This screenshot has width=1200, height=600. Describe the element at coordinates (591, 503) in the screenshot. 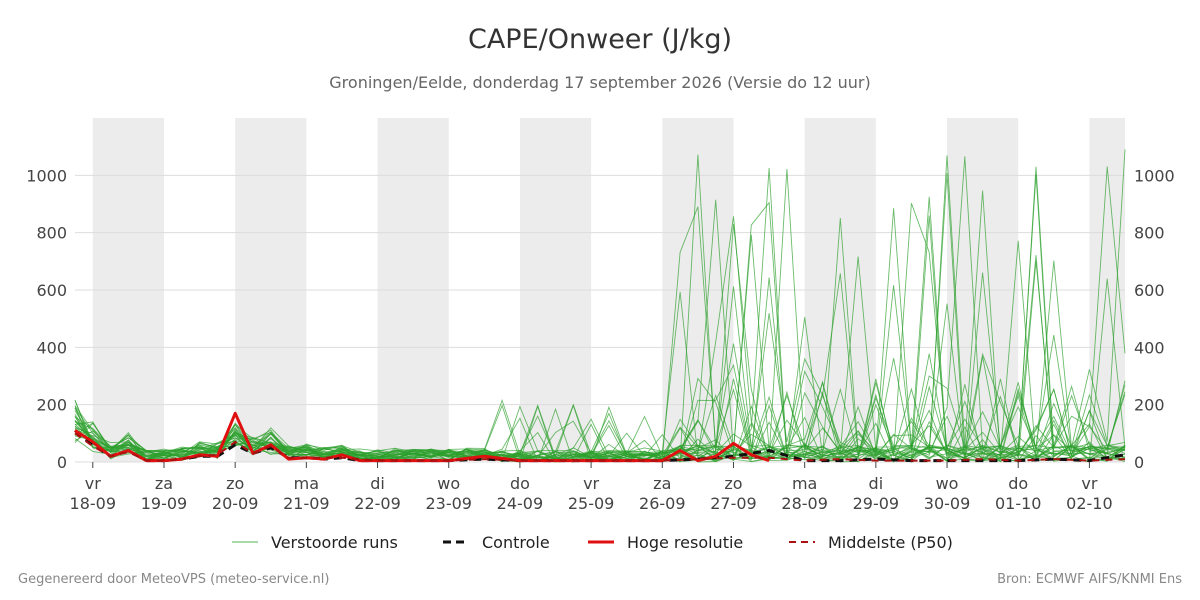

I see `x-tick-date: 25-09` at that location.